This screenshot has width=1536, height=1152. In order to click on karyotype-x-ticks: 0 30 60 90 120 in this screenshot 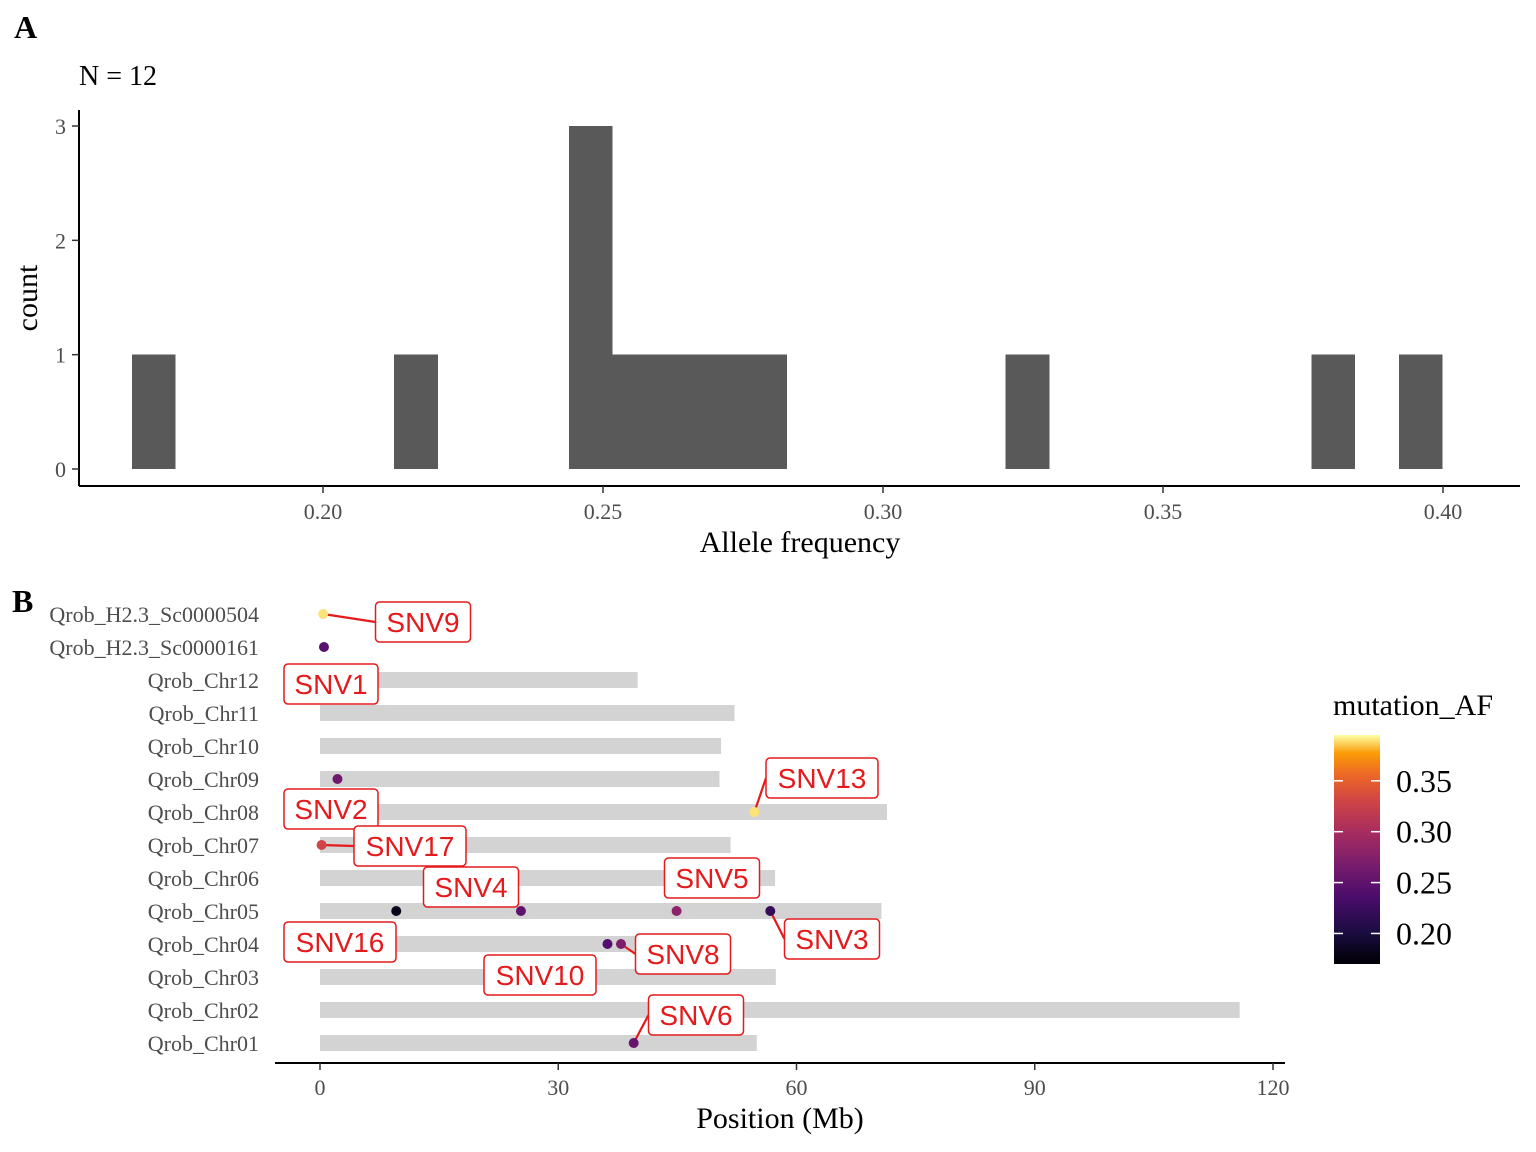, I will do `click(802, 1081)`.